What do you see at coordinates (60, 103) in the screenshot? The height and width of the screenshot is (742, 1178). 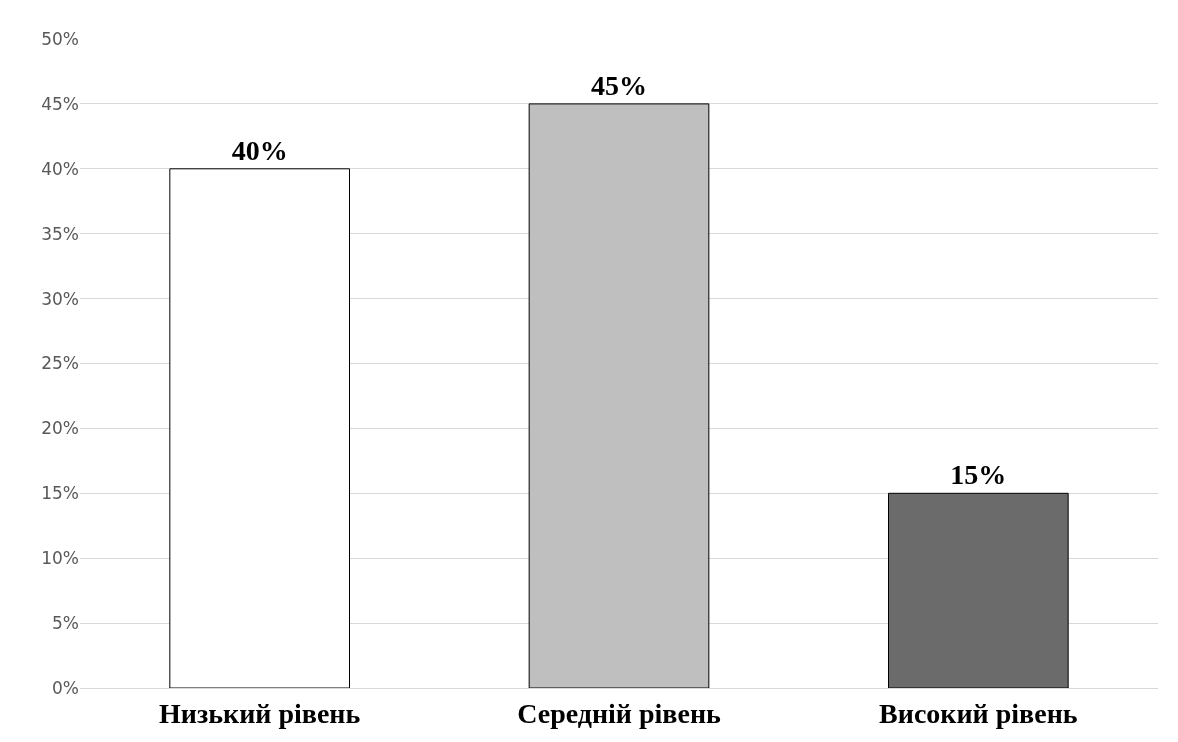 I see `y-tick-label: 45%` at bounding box center [60, 103].